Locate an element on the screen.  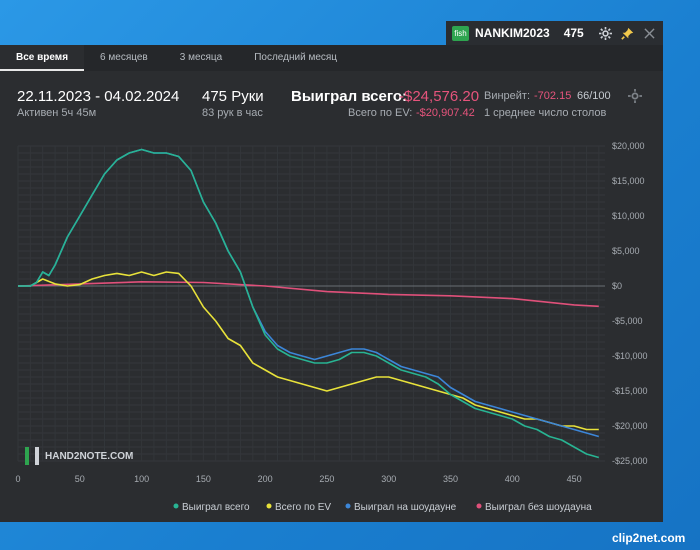
y-tick-label: $15,000 is located at coordinates (628, 181).